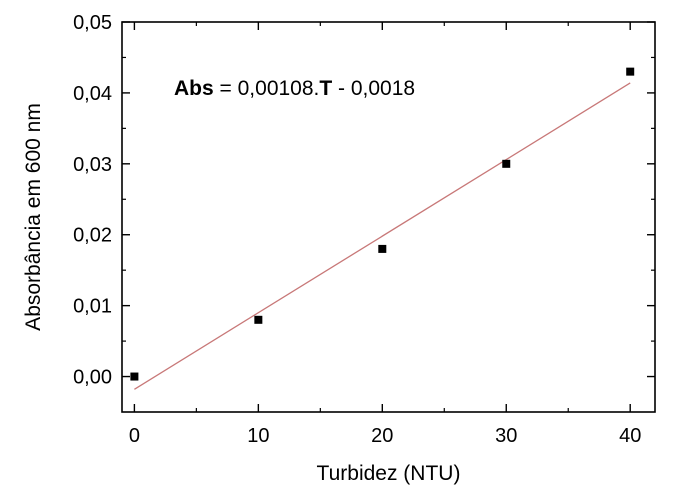  What do you see at coordinates (389, 473) in the screenshot?
I see `x-axis-title: Turbidez (NTU)` at bounding box center [389, 473].